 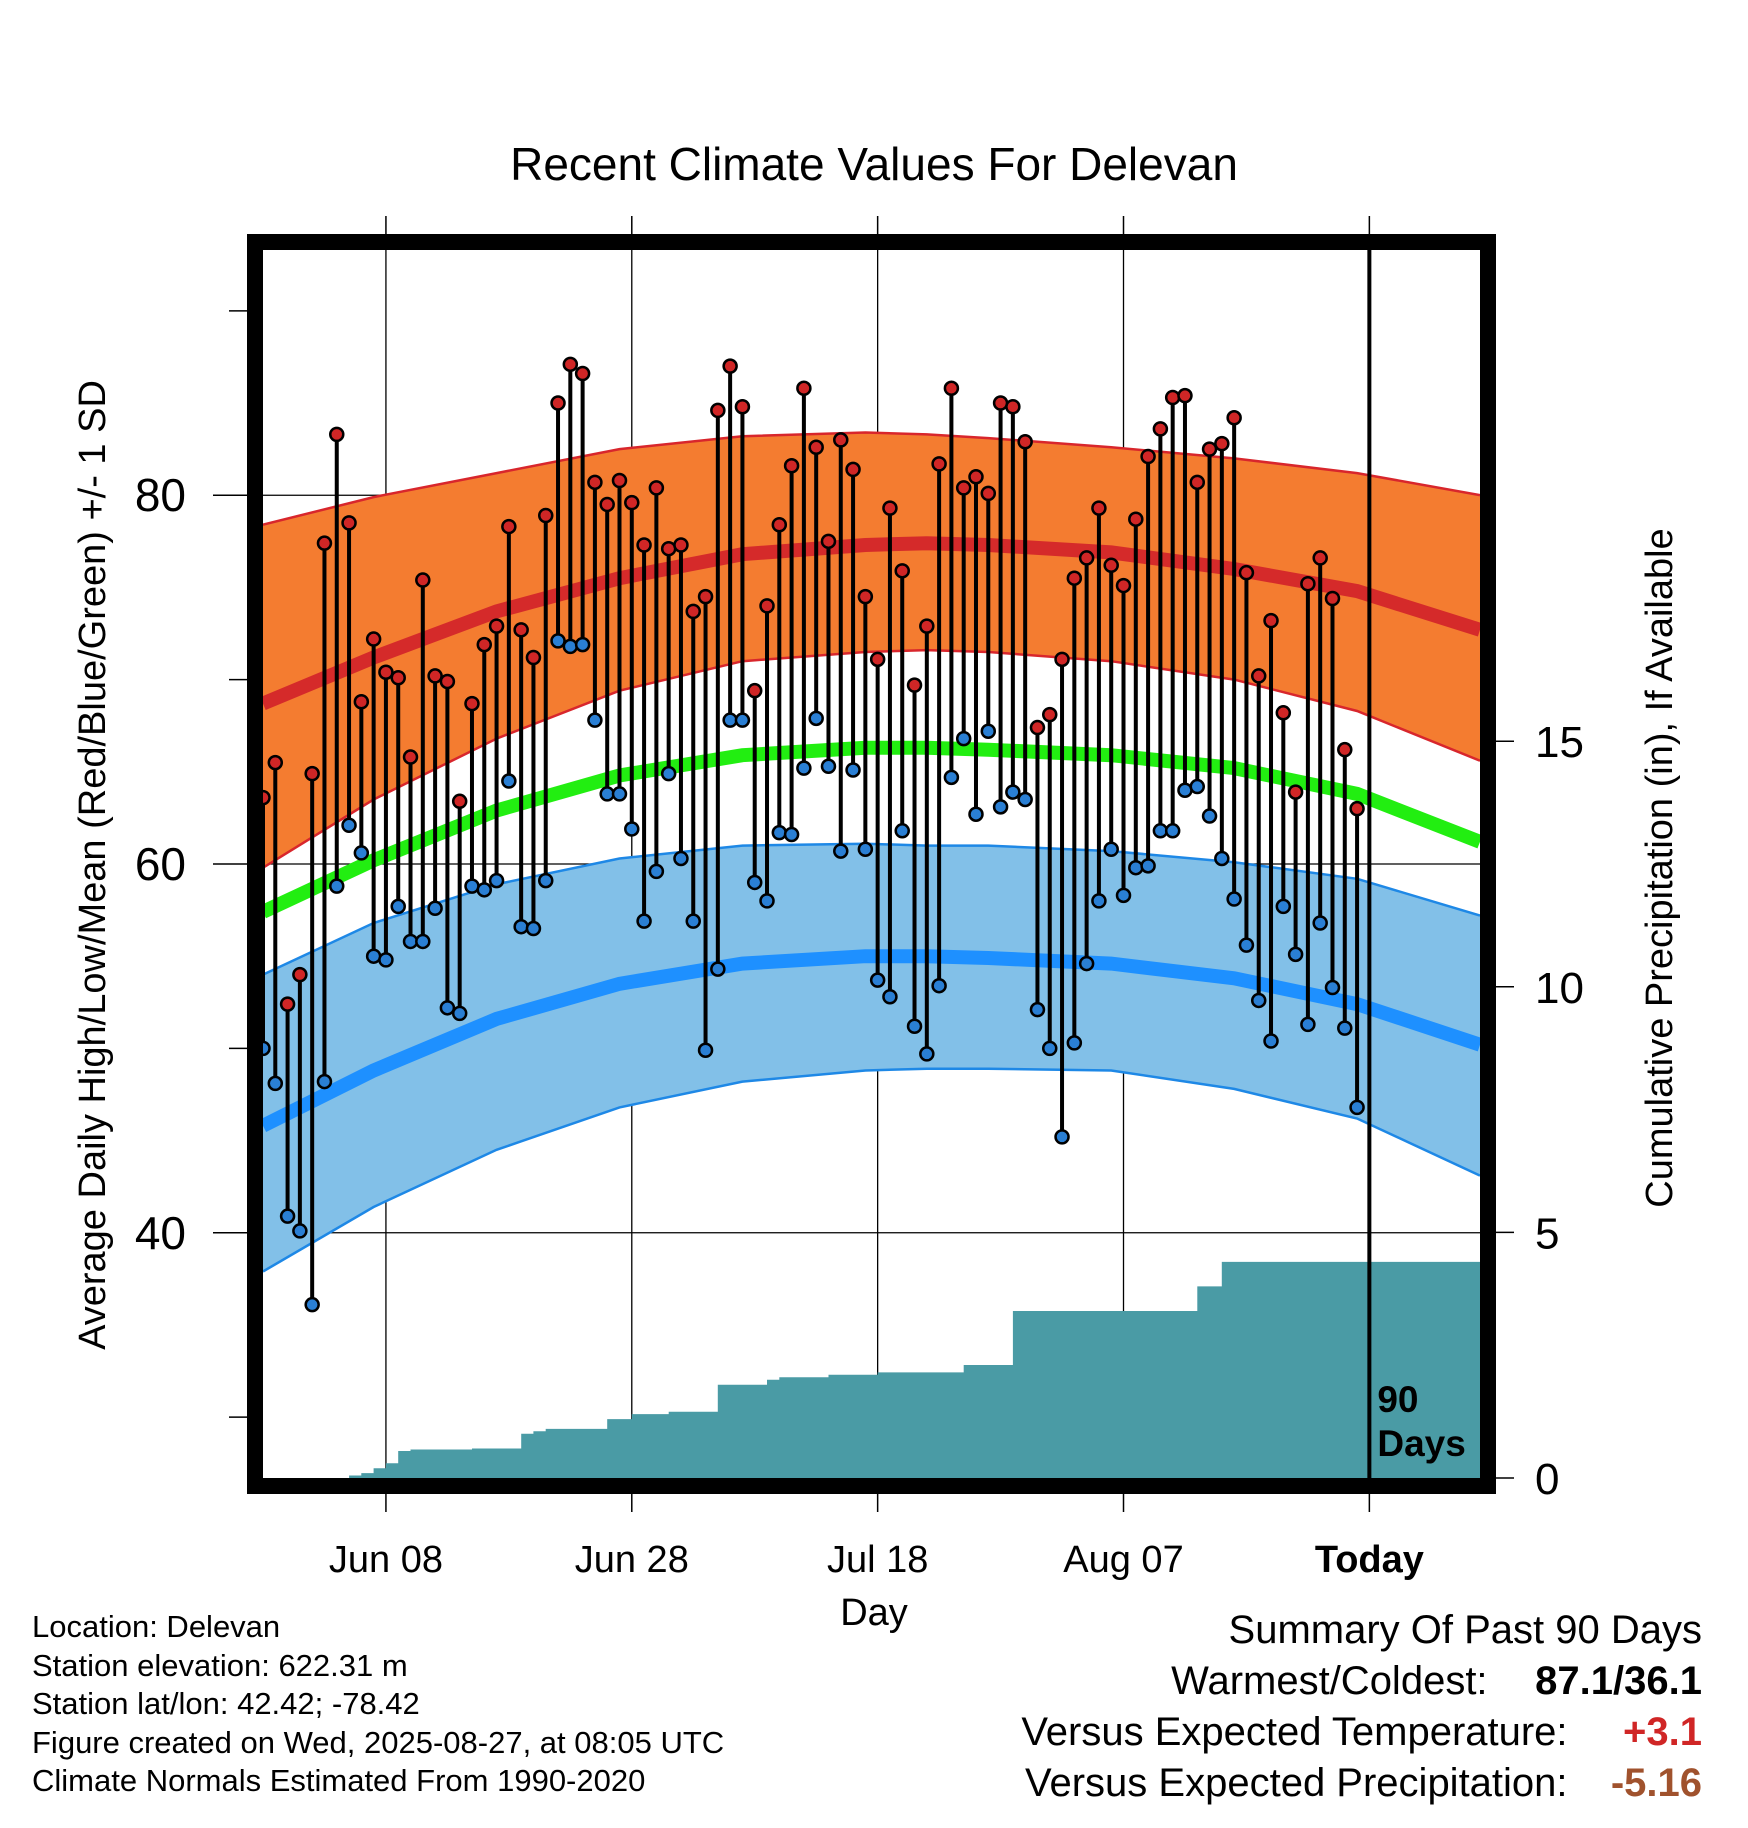 I want to click on chart-title: Recent Climate Values For Delevan, so click(x=874, y=164).